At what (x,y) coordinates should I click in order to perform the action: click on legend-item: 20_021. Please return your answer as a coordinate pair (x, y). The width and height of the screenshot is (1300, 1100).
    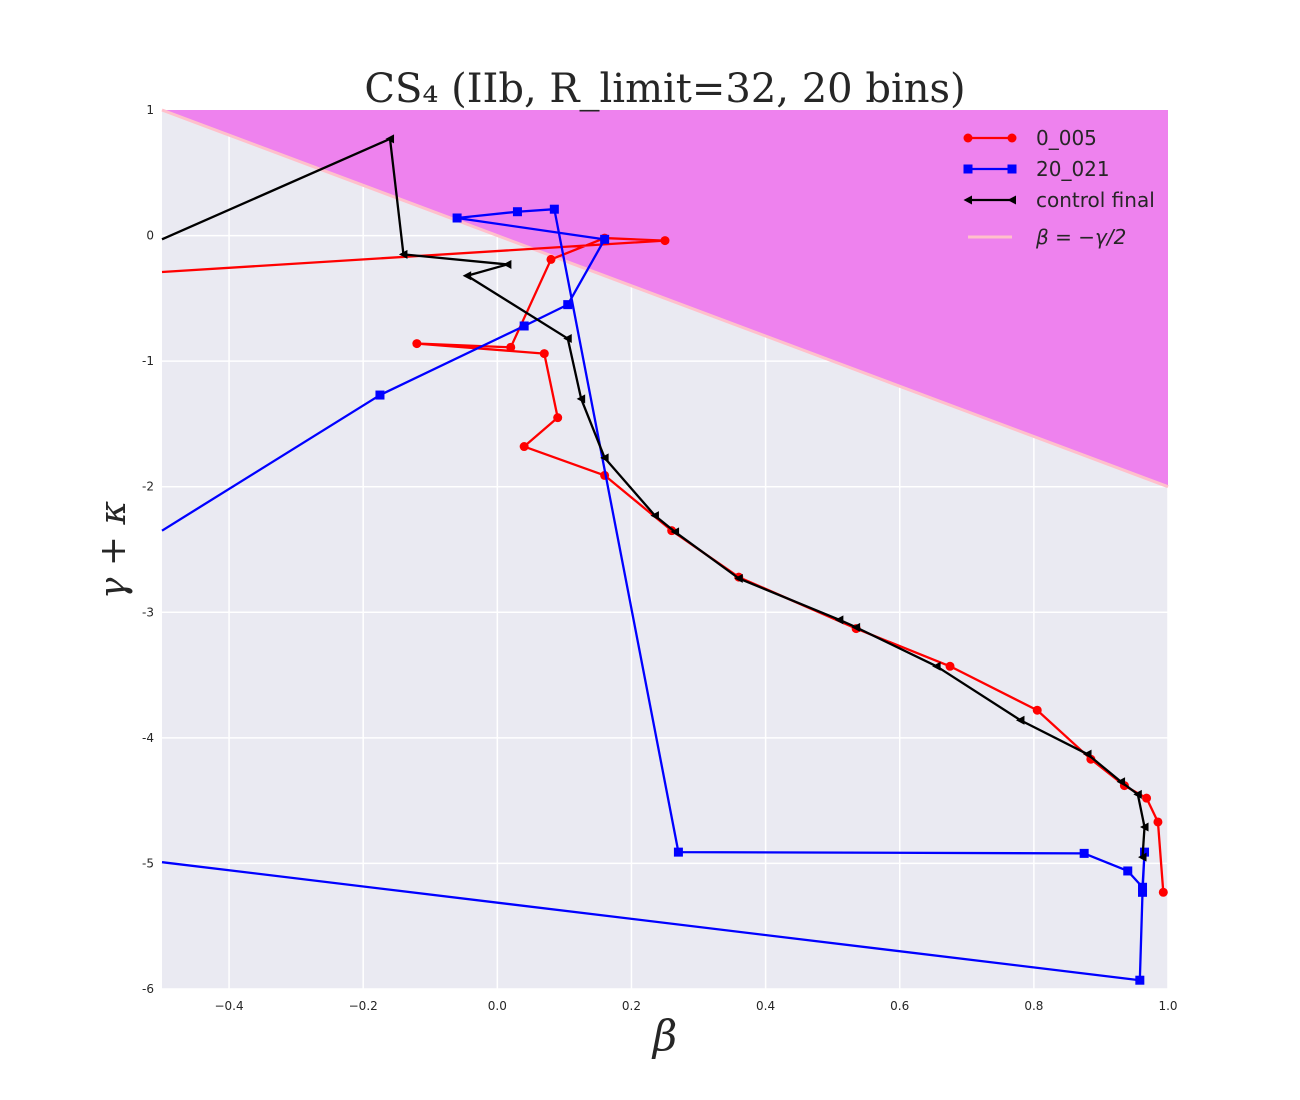
    Looking at the image, I should click on (1036, 169).